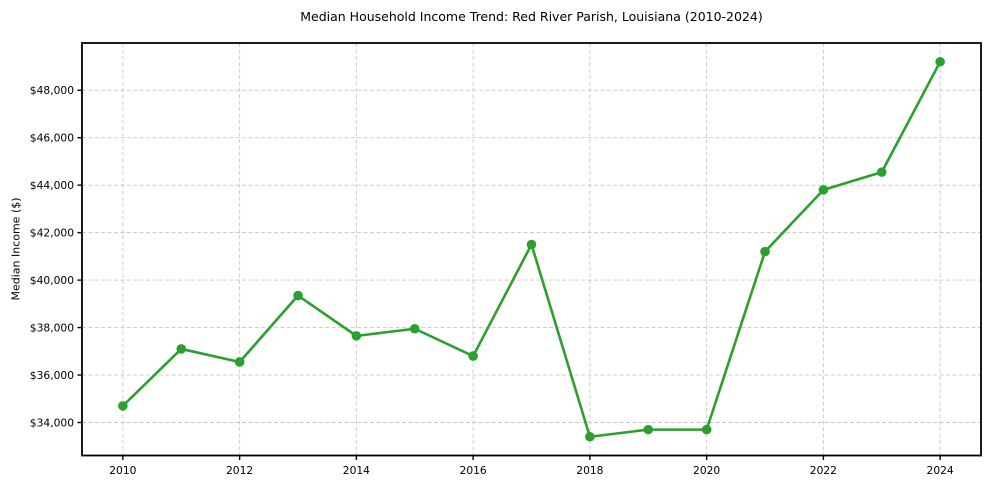  What do you see at coordinates (356, 470) in the screenshot?
I see `x-tick-label: 2014` at bounding box center [356, 470].